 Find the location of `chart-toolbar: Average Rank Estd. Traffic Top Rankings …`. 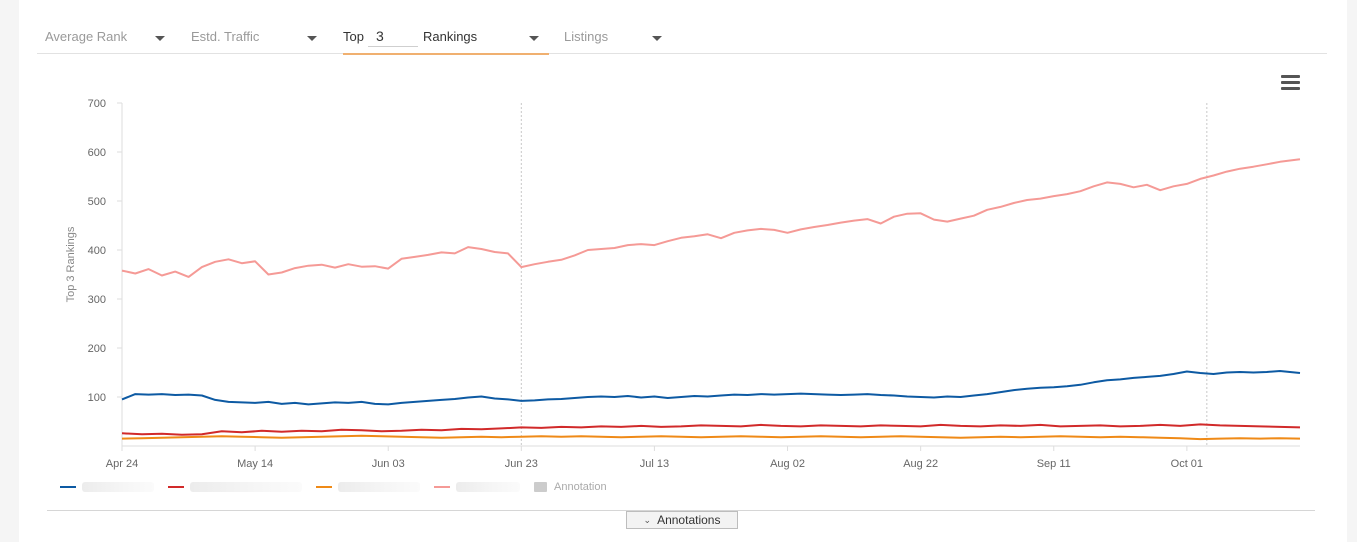

chart-toolbar: Average Rank Estd. Traffic Top Rankings … is located at coordinates (682, 37).